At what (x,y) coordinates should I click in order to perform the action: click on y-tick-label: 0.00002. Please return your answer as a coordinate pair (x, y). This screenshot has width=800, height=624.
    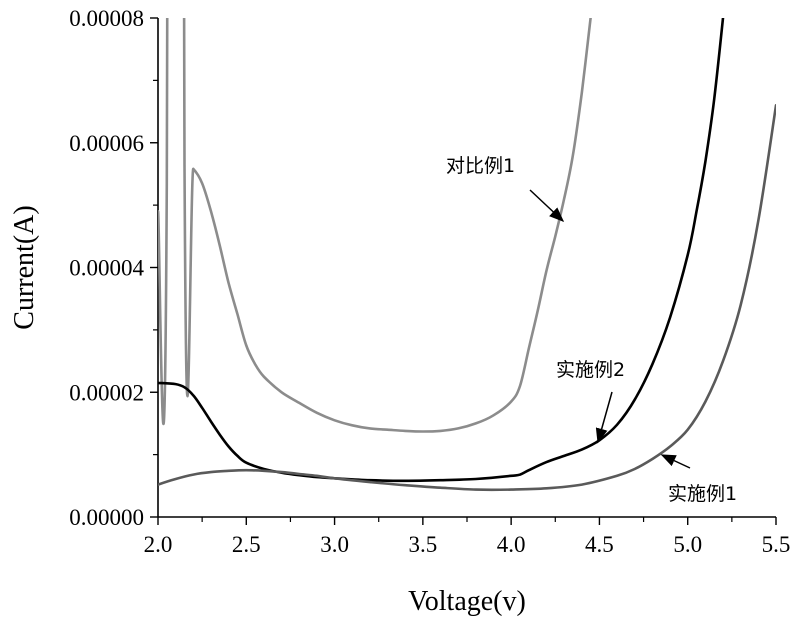
    Looking at the image, I should click on (106, 392).